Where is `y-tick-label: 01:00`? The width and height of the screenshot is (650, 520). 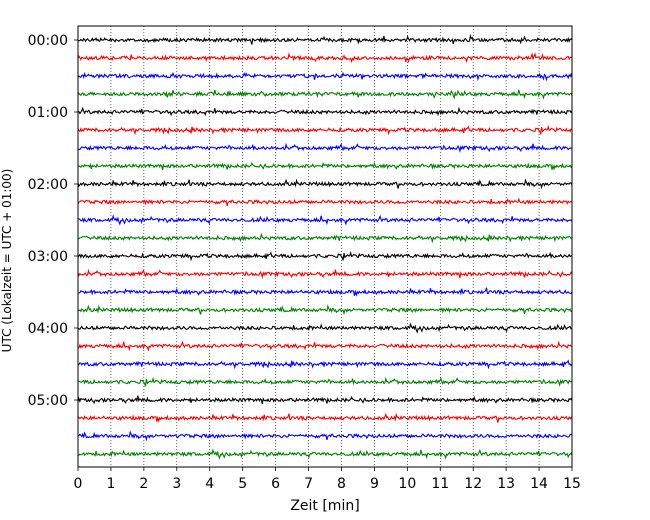 y-tick-label: 01:00 is located at coordinates (48, 113).